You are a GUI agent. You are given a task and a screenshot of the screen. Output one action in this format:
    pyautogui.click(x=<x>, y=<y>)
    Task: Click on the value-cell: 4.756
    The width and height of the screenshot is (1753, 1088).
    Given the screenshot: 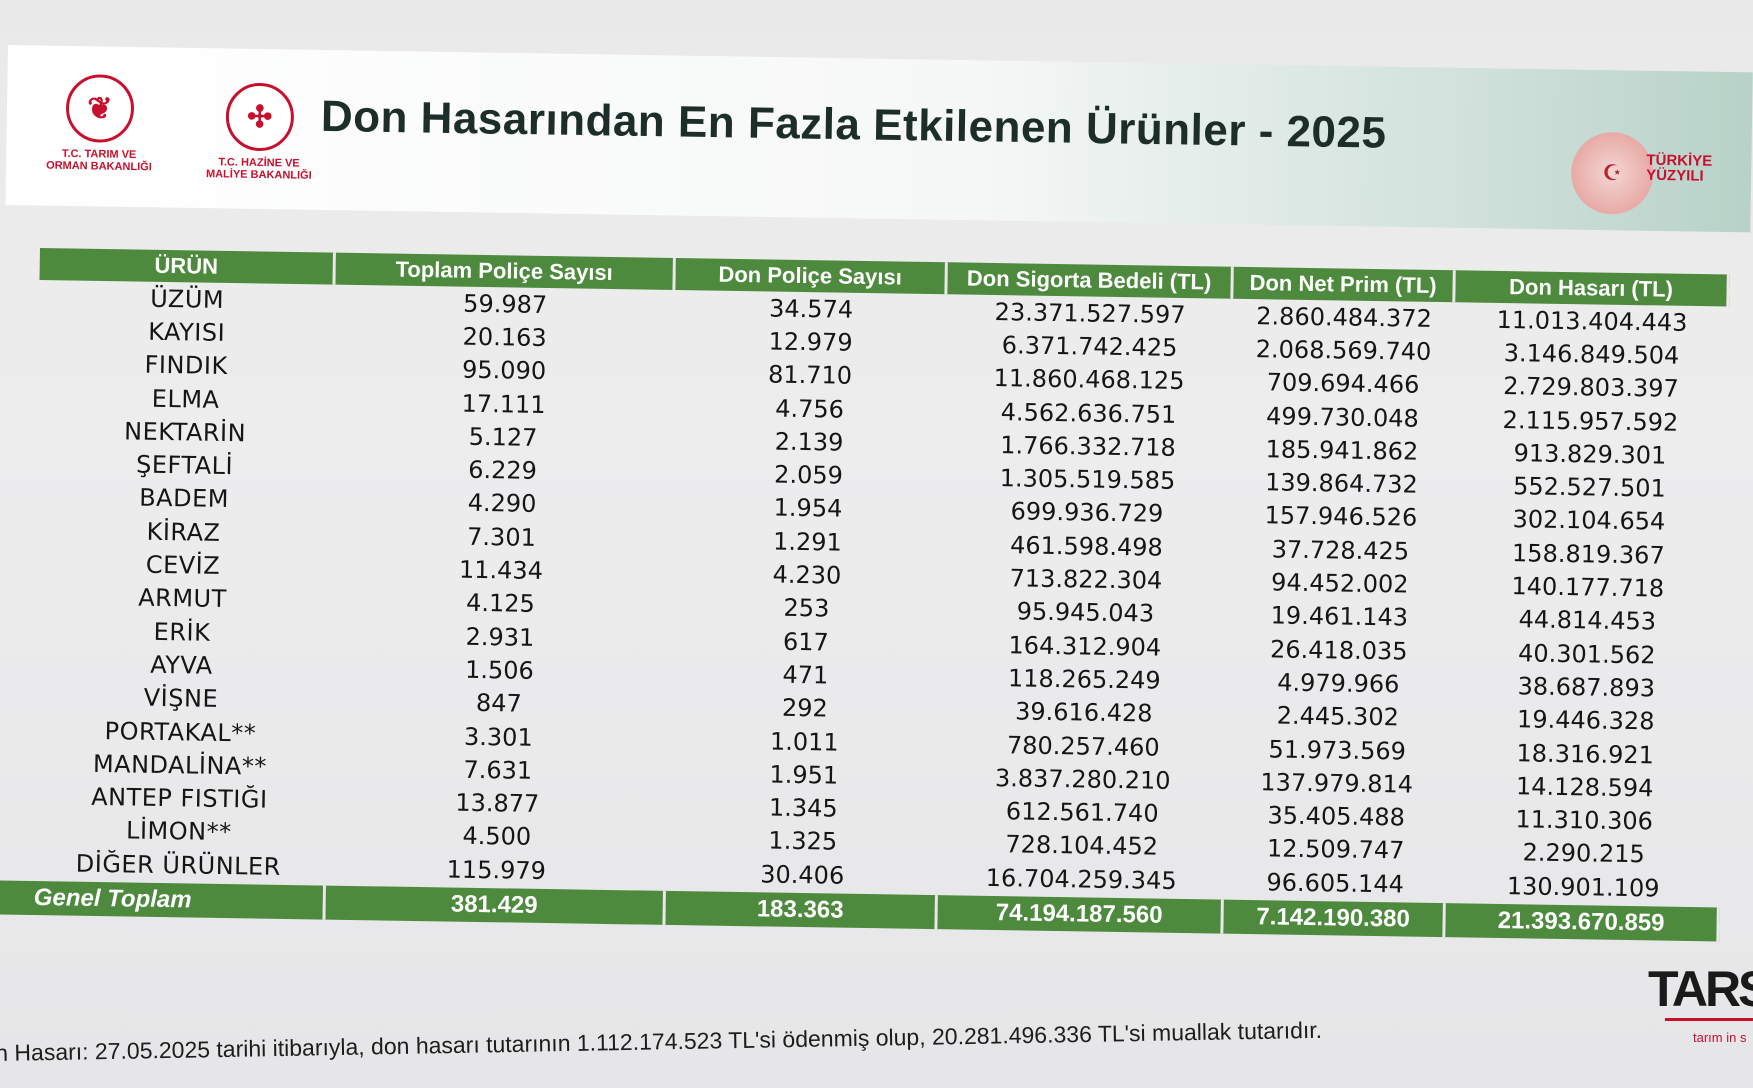 What is the action you would take?
    pyautogui.click(x=809, y=409)
    